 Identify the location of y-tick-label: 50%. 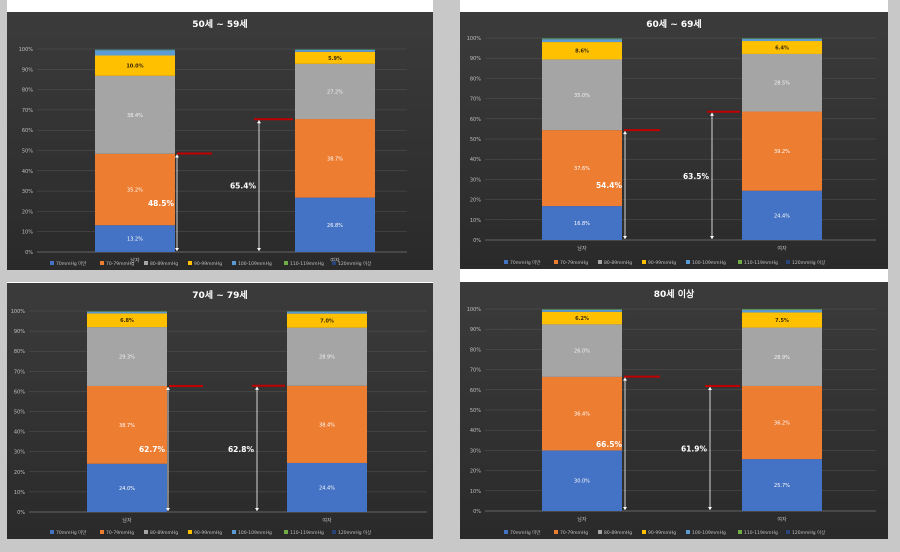
(19, 413).